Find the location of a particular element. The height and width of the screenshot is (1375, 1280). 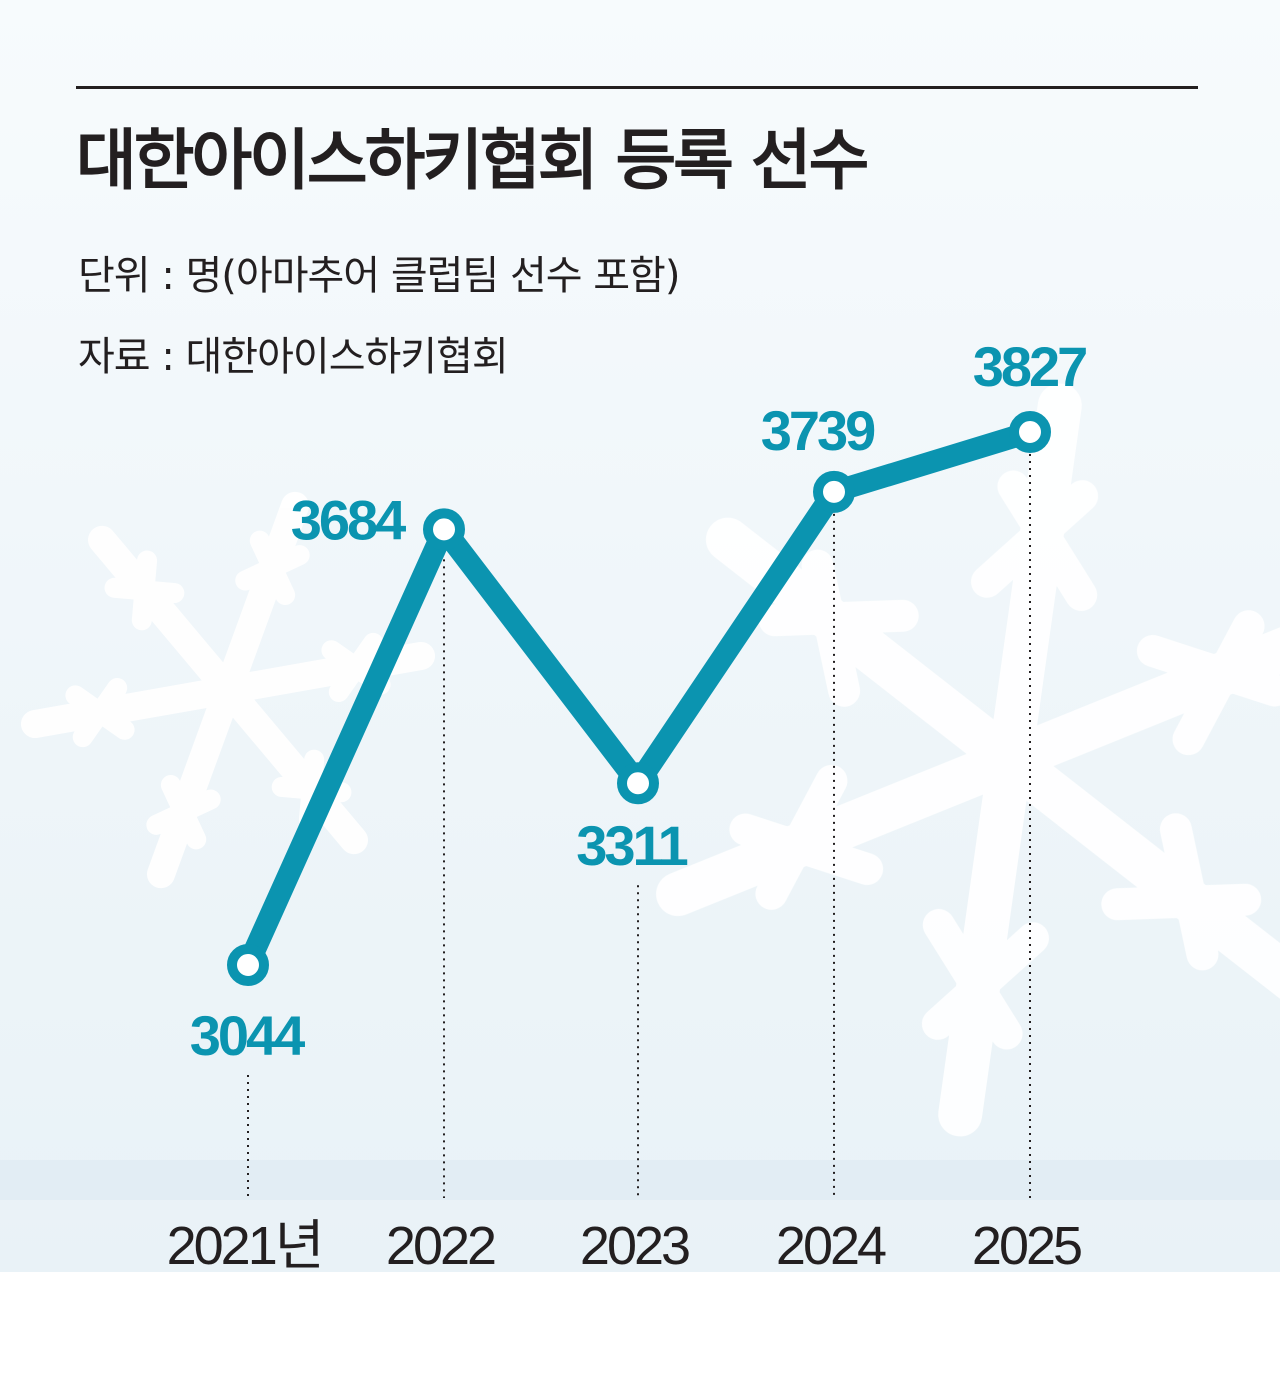

data-label: 3739 is located at coordinates (818, 430).